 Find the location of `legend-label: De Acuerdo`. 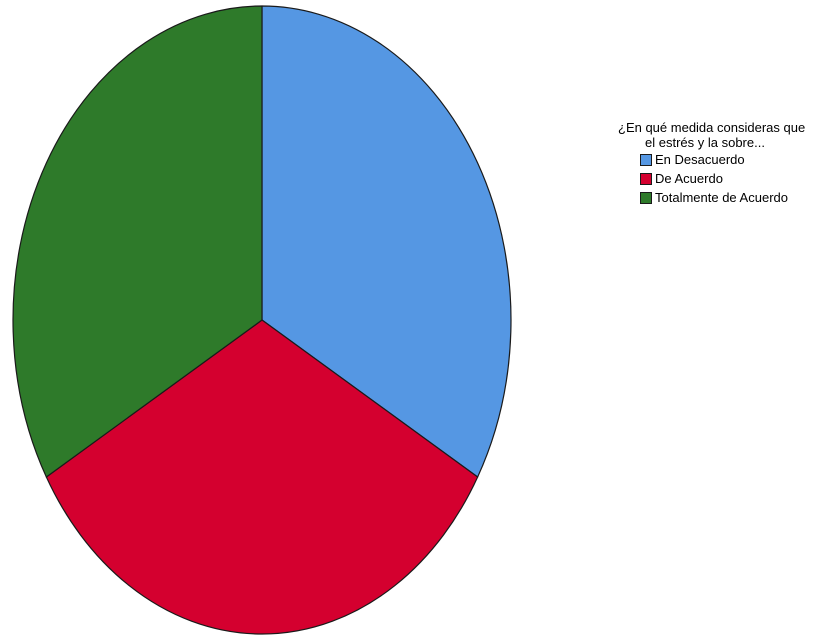

legend-label: De Acuerdo is located at coordinates (689, 178).